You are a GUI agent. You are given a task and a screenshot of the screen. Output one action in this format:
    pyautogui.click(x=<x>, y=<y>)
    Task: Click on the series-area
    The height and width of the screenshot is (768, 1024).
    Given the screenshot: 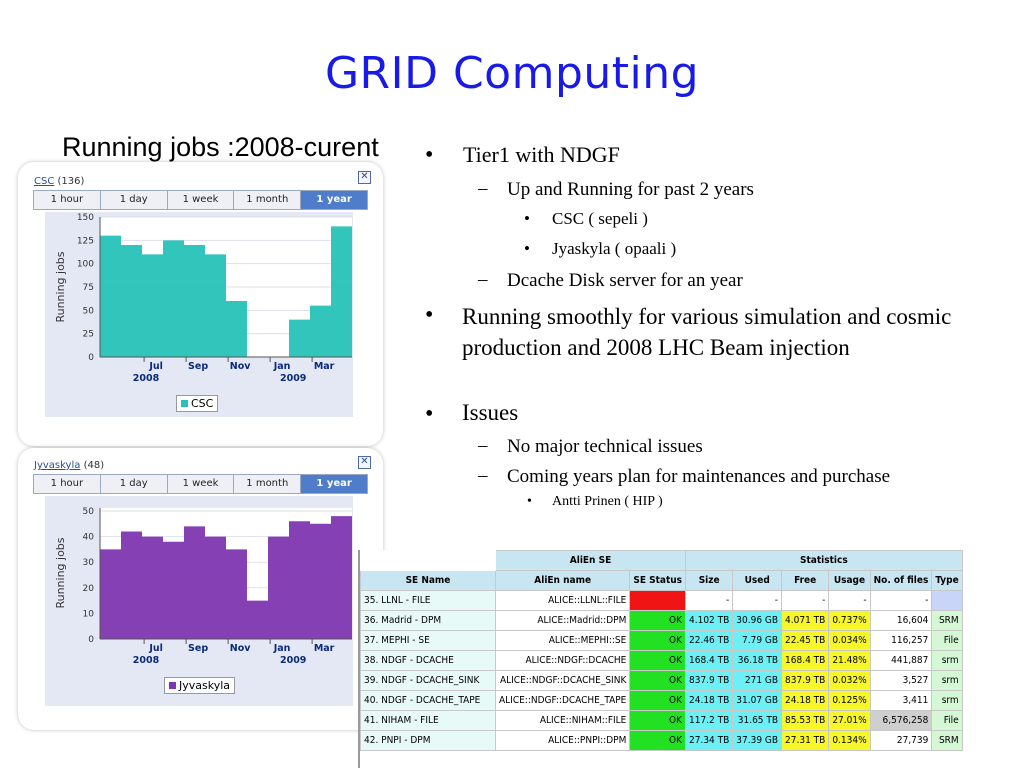 What is the action you would take?
    pyautogui.click(x=226, y=291)
    